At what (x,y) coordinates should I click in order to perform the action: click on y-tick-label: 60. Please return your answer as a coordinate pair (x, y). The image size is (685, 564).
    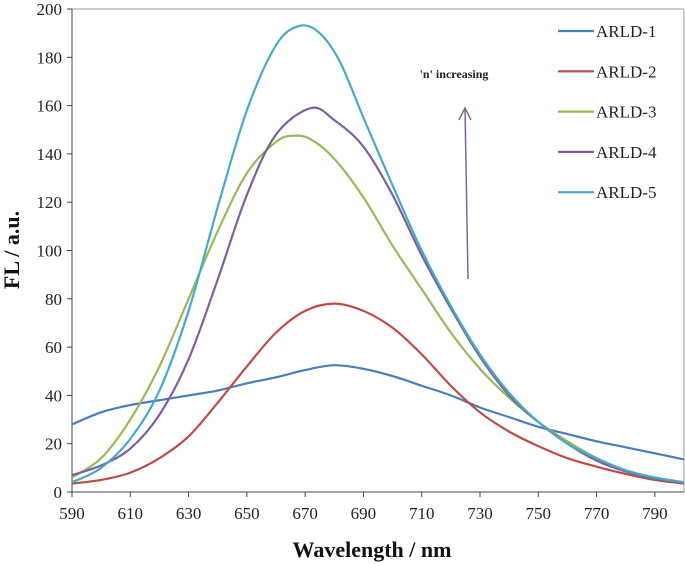
    Looking at the image, I should click on (53, 347).